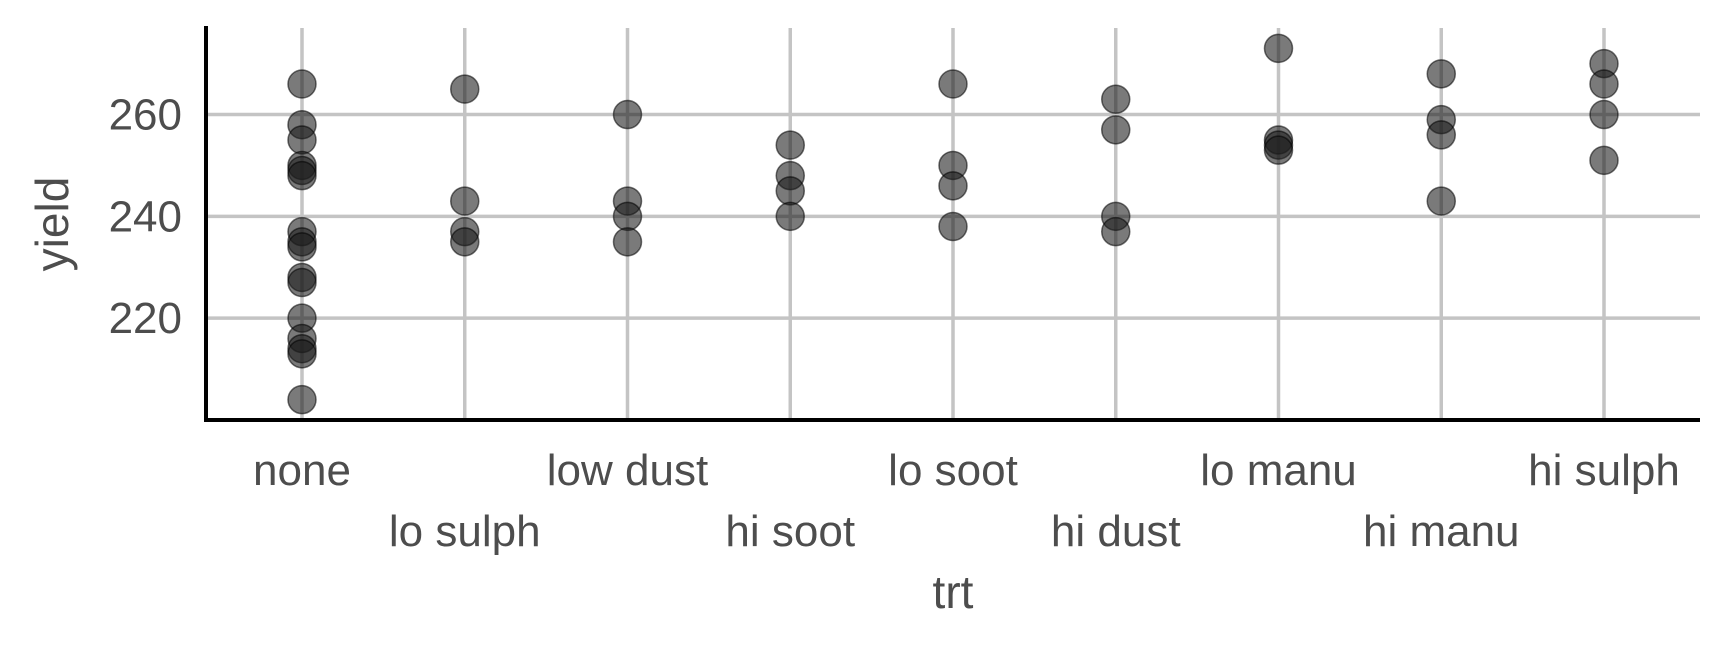 This screenshot has width=1728, height=653. Describe the element at coordinates (790, 531) in the screenshot. I see `x-tick-label: hi soot` at that location.